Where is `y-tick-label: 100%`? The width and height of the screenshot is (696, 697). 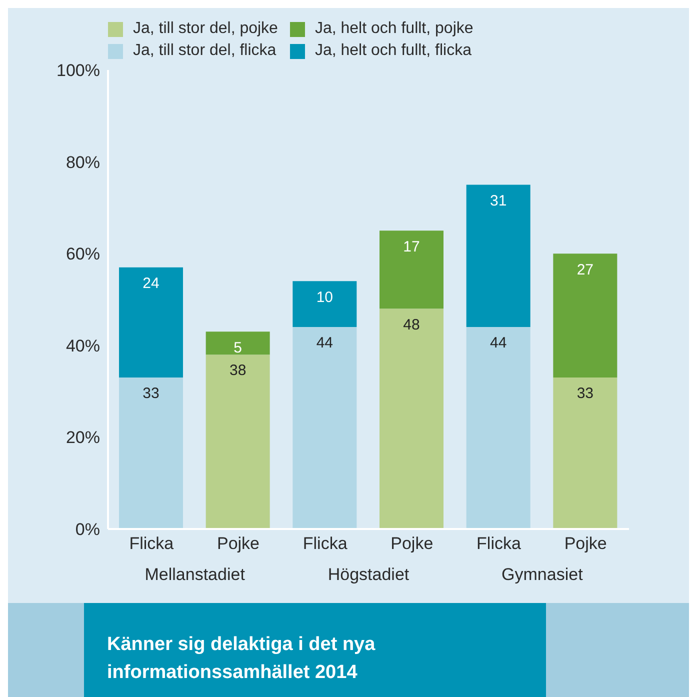
y-tick-label: 100% is located at coordinates (78, 70).